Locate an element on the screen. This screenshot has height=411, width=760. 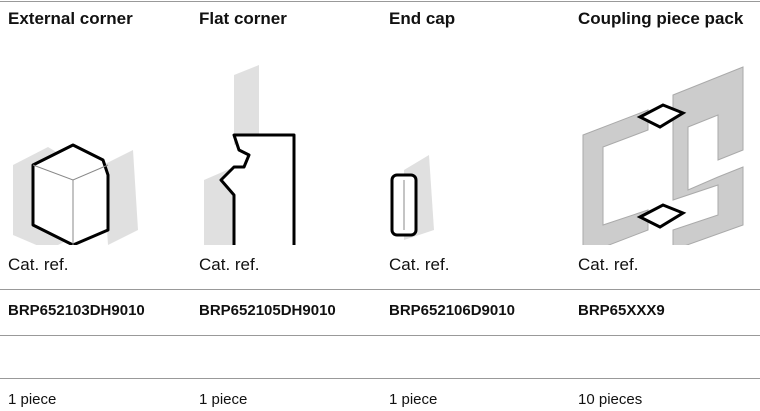
column-title: External corner is located at coordinates (70, 18).